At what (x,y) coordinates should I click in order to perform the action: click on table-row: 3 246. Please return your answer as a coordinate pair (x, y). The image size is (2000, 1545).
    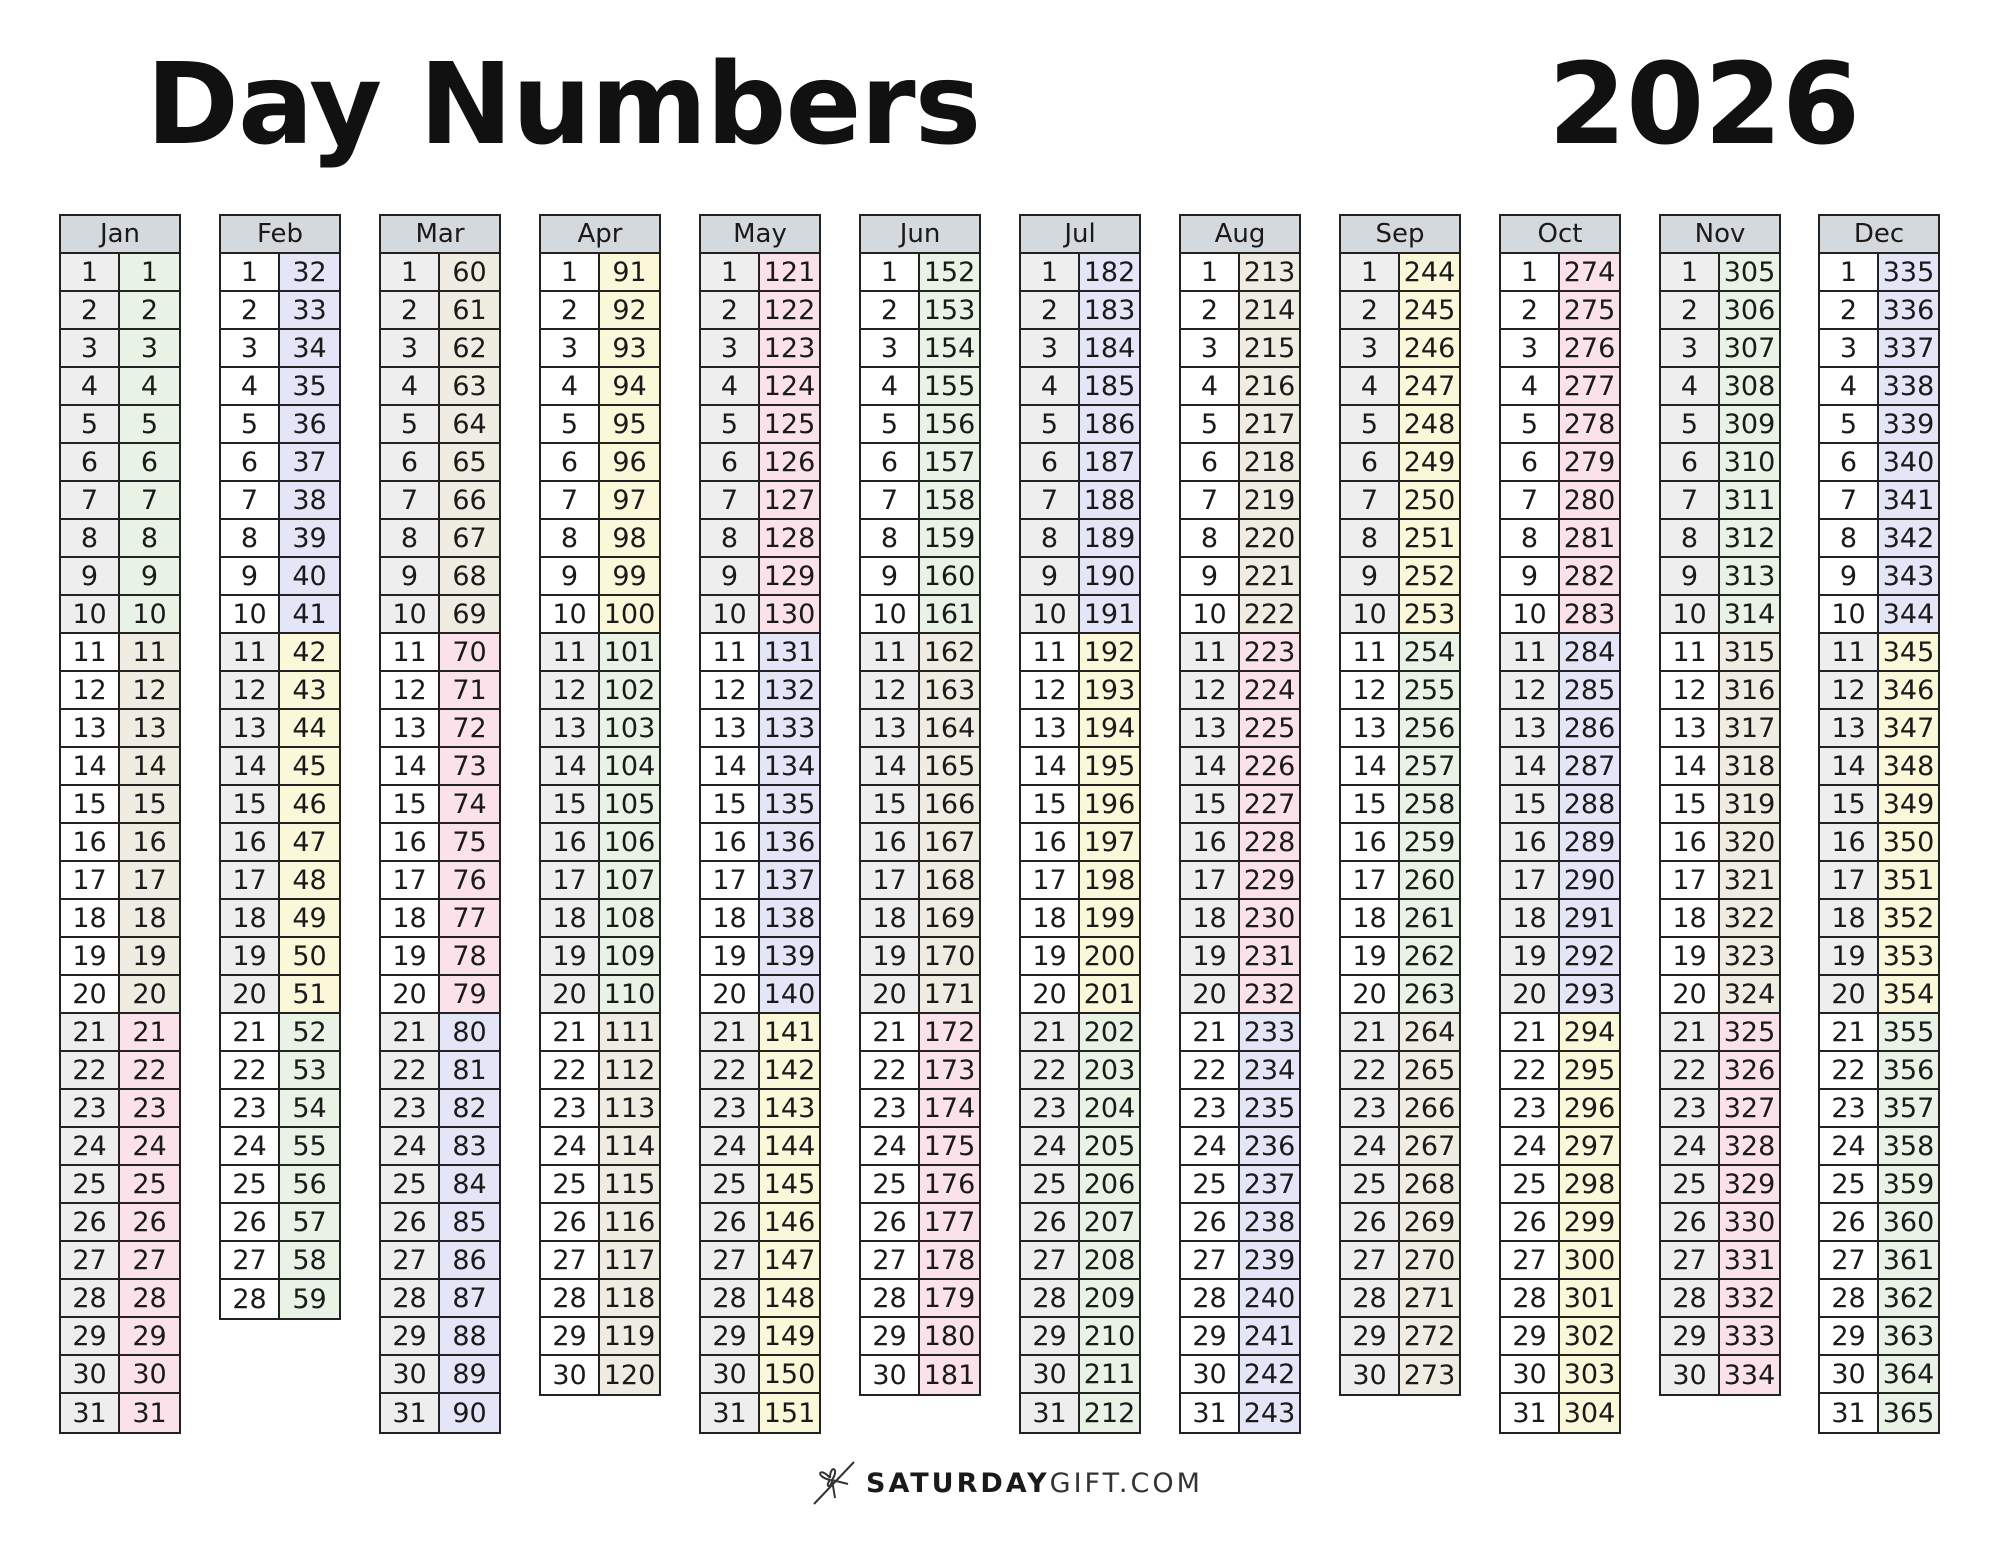
    Looking at the image, I should click on (1400, 349).